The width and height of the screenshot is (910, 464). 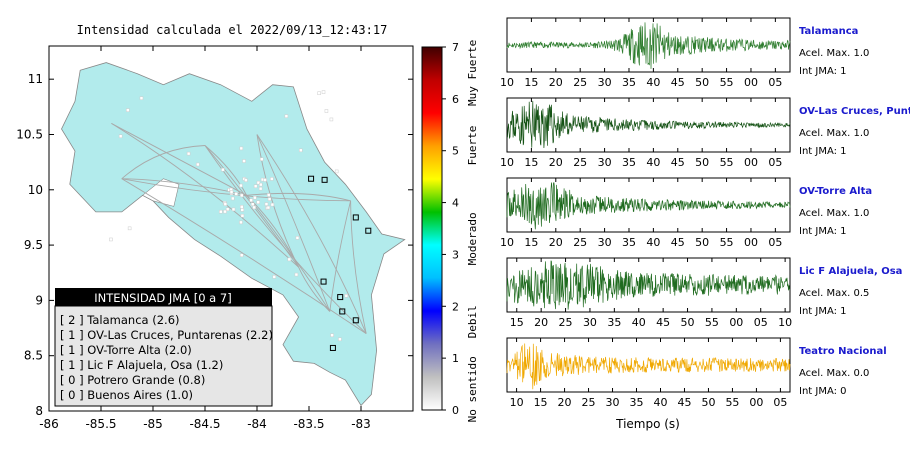 What do you see at coordinates (455, 151) in the screenshot?
I see `colorbar-tick-label: 5` at bounding box center [455, 151].